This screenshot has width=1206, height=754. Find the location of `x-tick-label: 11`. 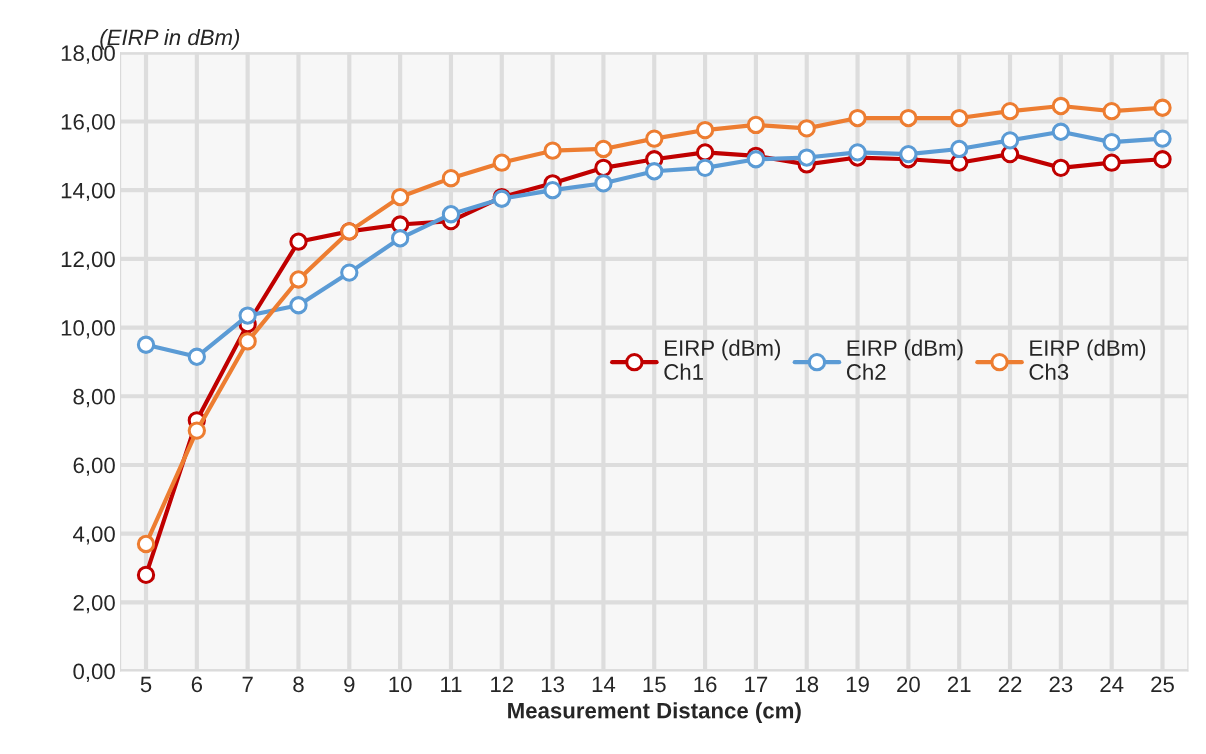

x-tick-label: 11 is located at coordinates (451, 684).